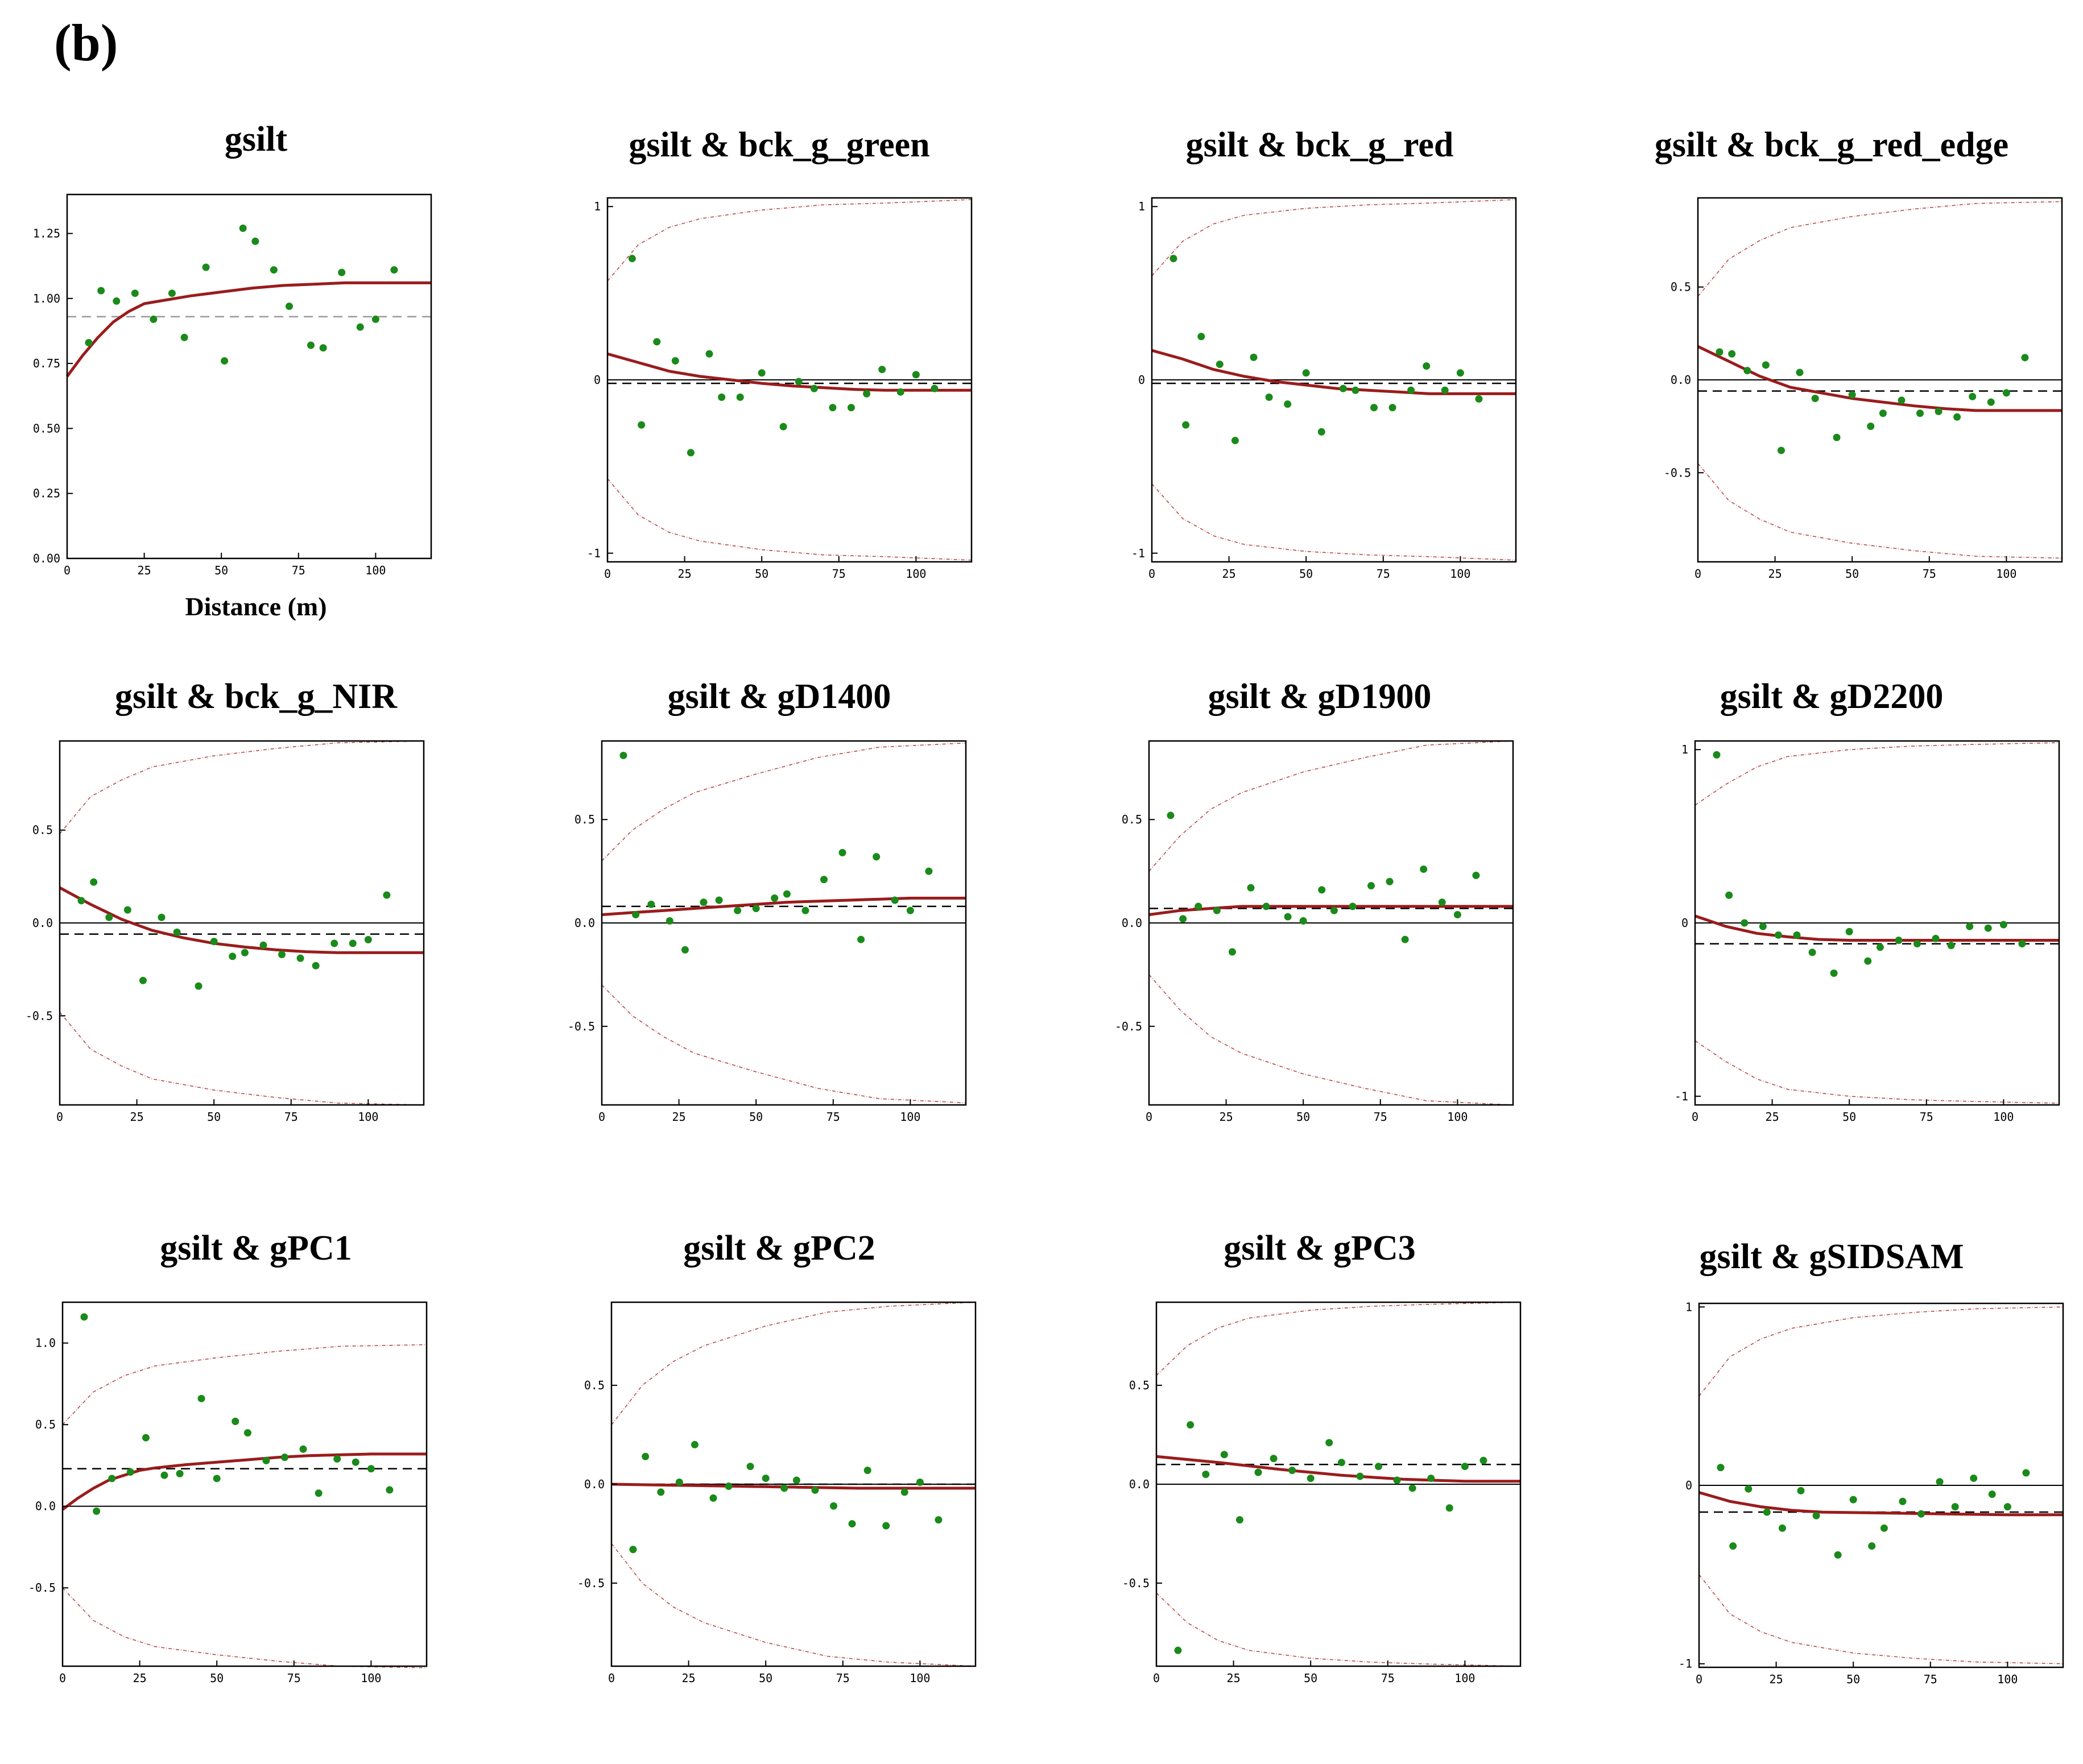 The image size is (2083, 1764). What do you see at coordinates (1132, 820) in the screenshot?
I see `y-tick-label: 0.5` at bounding box center [1132, 820].